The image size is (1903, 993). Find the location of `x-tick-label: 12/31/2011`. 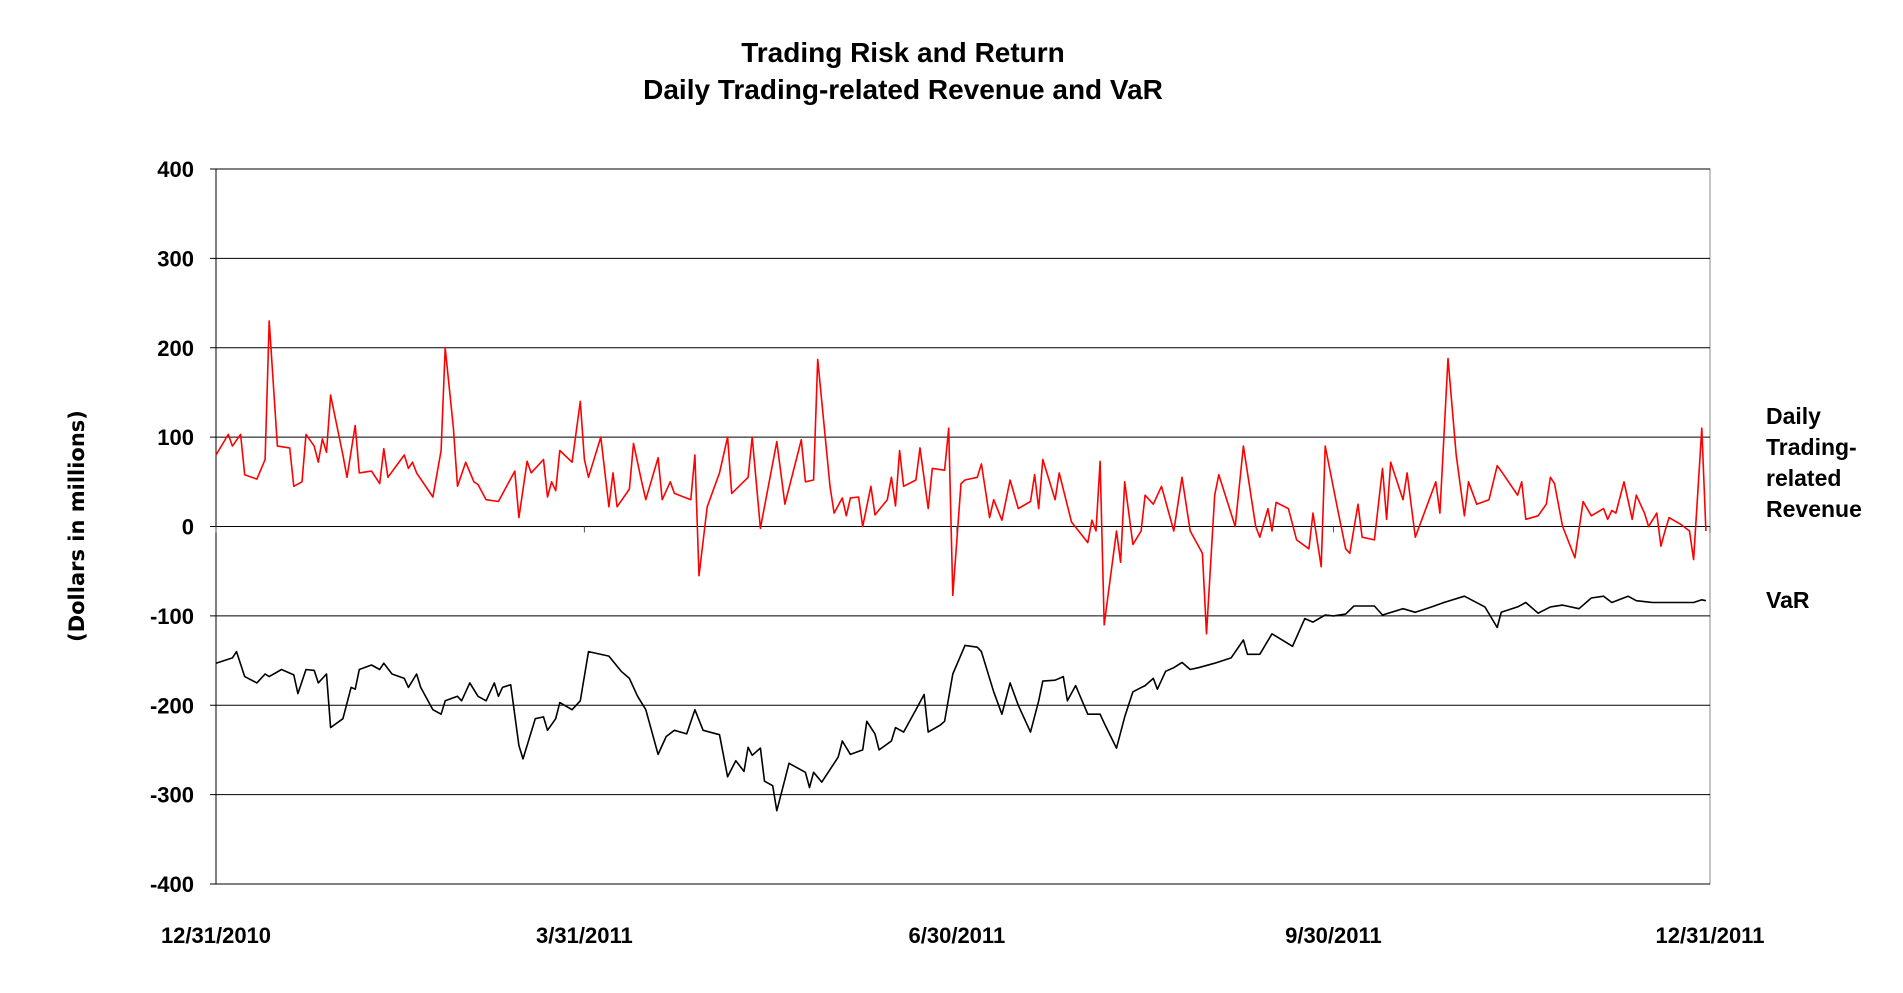

x-tick-label: 12/31/2011 is located at coordinates (1710, 935).